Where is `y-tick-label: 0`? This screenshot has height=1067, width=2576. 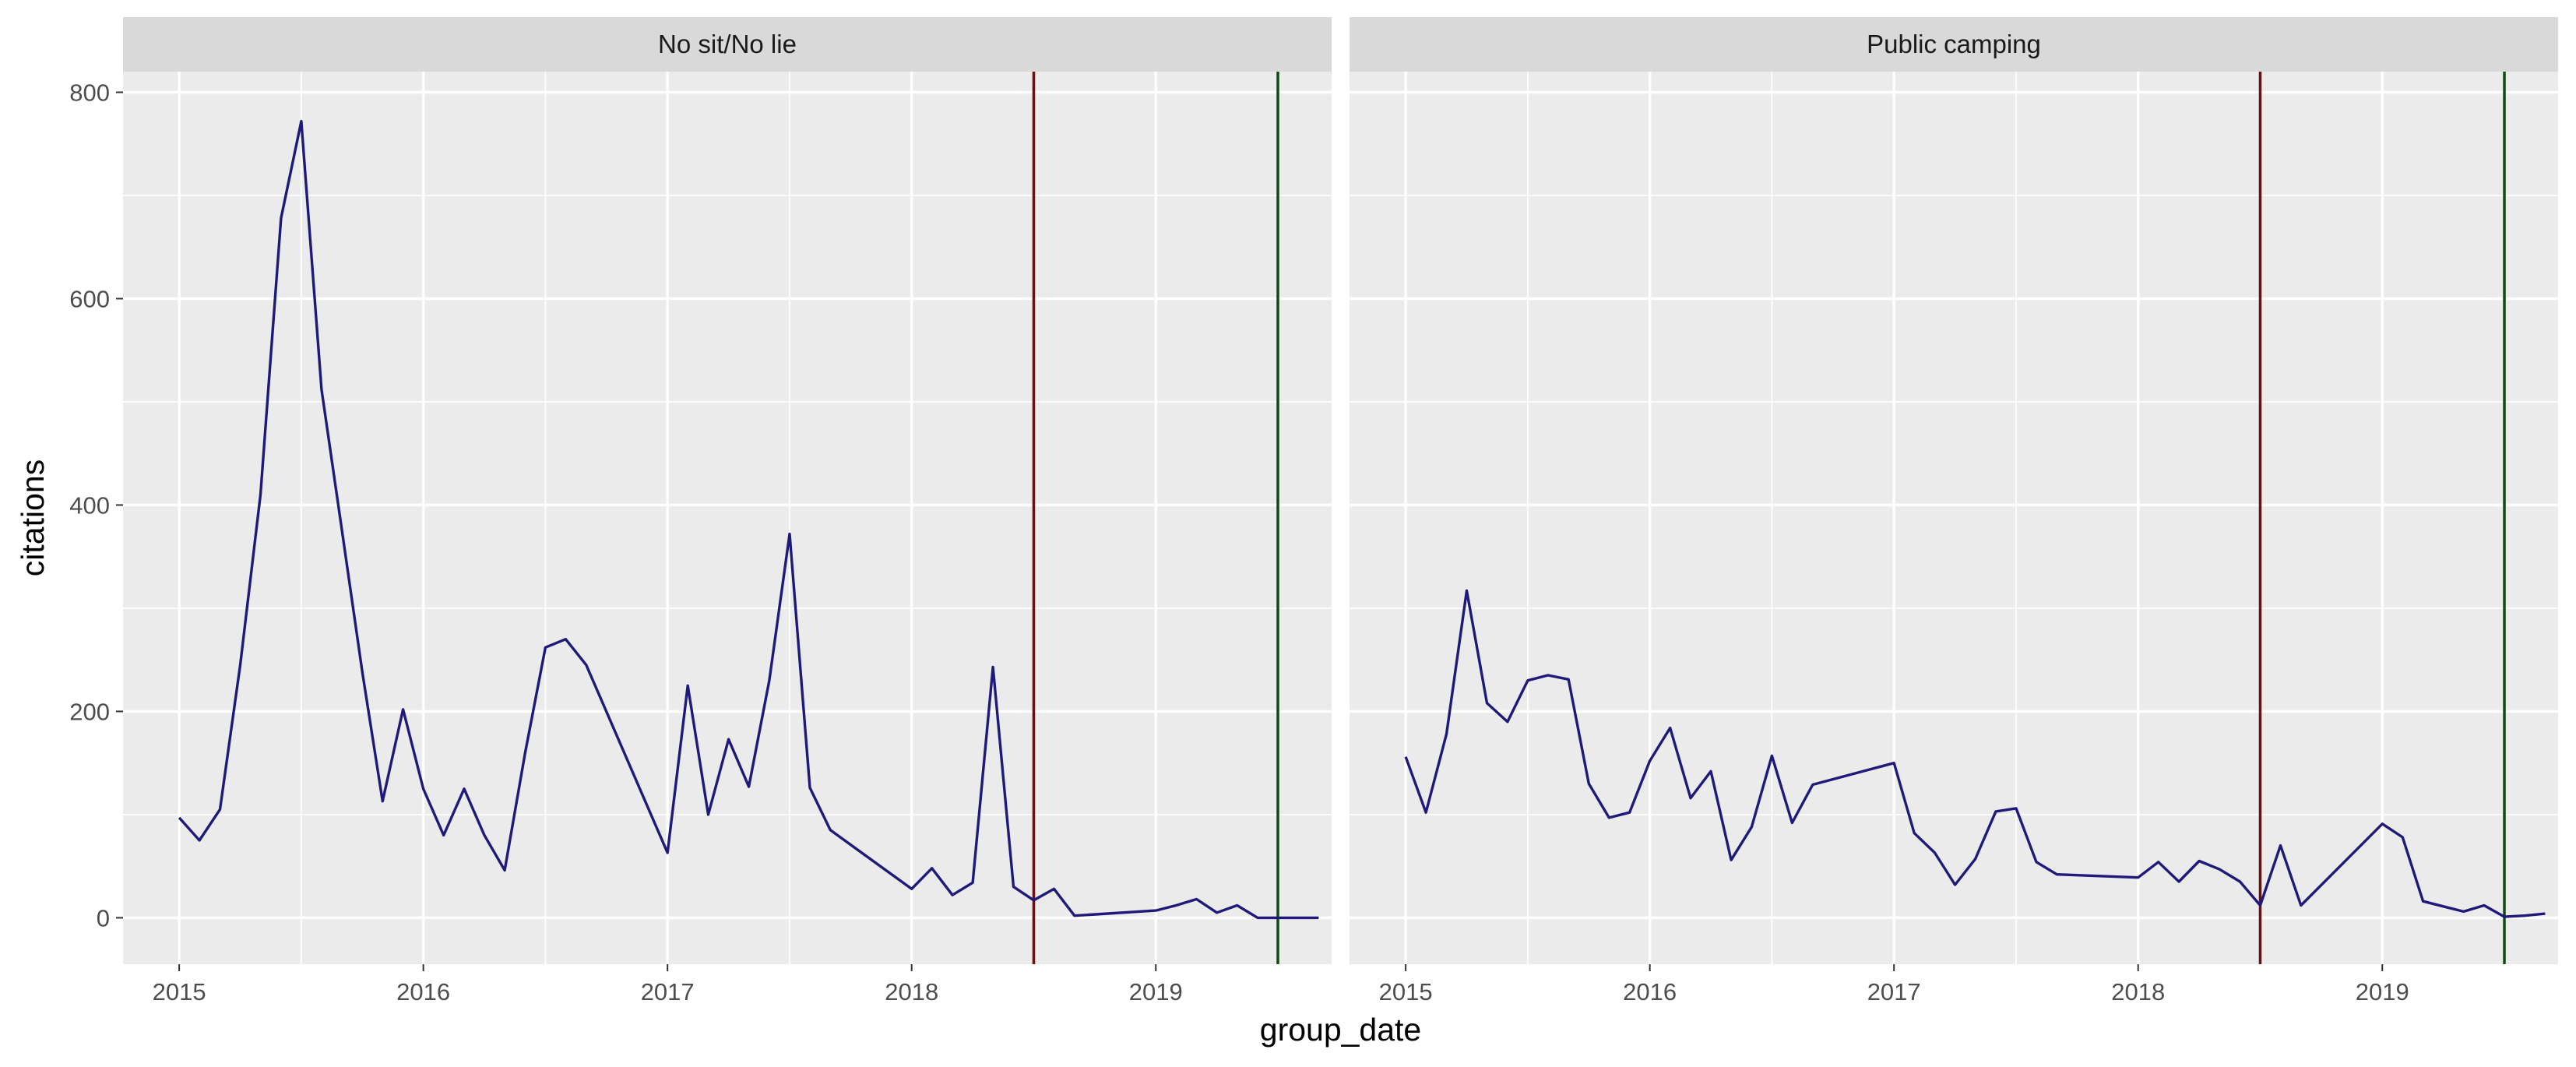
y-tick-label: 0 is located at coordinates (103, 918).